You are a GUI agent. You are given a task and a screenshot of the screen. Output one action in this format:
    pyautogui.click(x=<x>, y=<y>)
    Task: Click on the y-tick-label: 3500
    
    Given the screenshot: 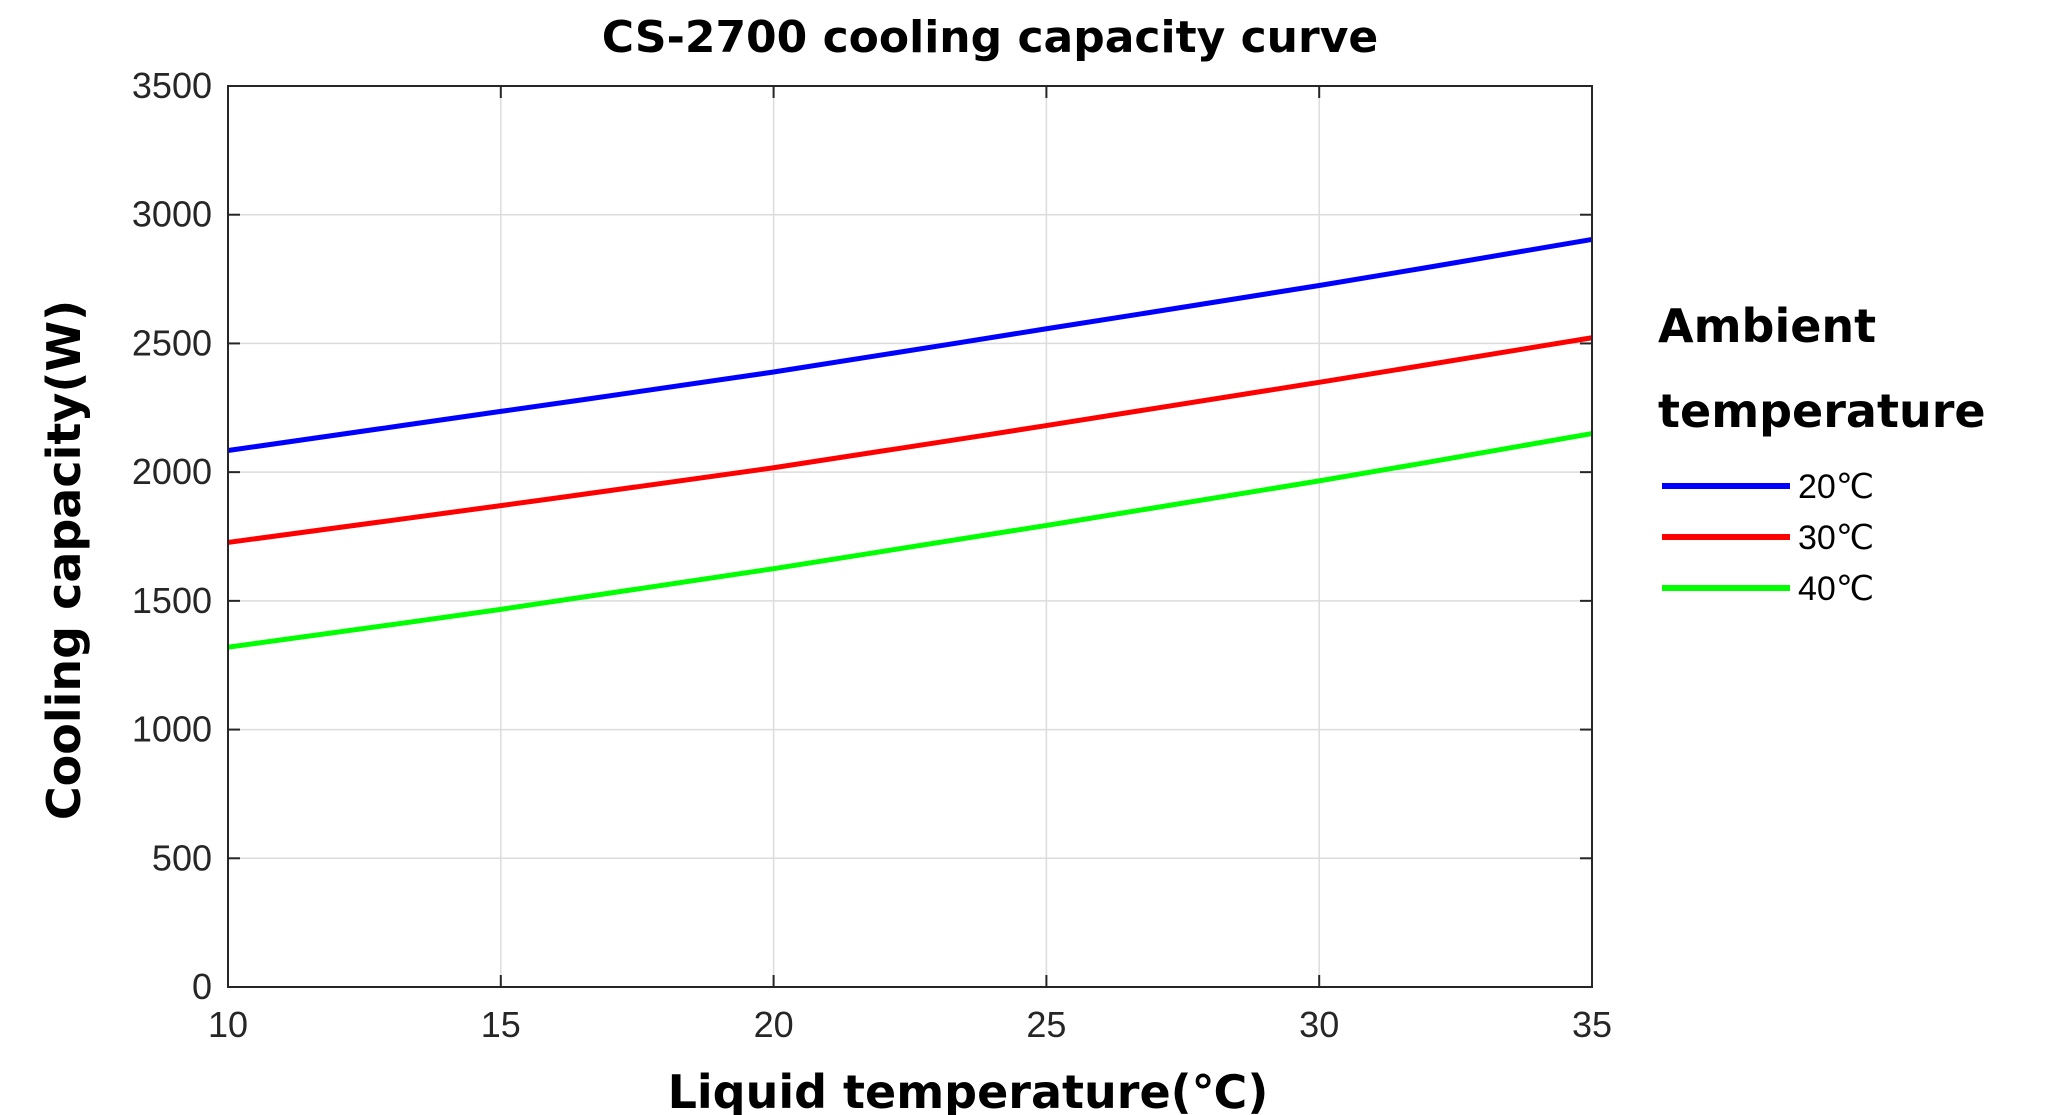 What is the action you would take?
    pyautogui.click(x=172, y=85)
    